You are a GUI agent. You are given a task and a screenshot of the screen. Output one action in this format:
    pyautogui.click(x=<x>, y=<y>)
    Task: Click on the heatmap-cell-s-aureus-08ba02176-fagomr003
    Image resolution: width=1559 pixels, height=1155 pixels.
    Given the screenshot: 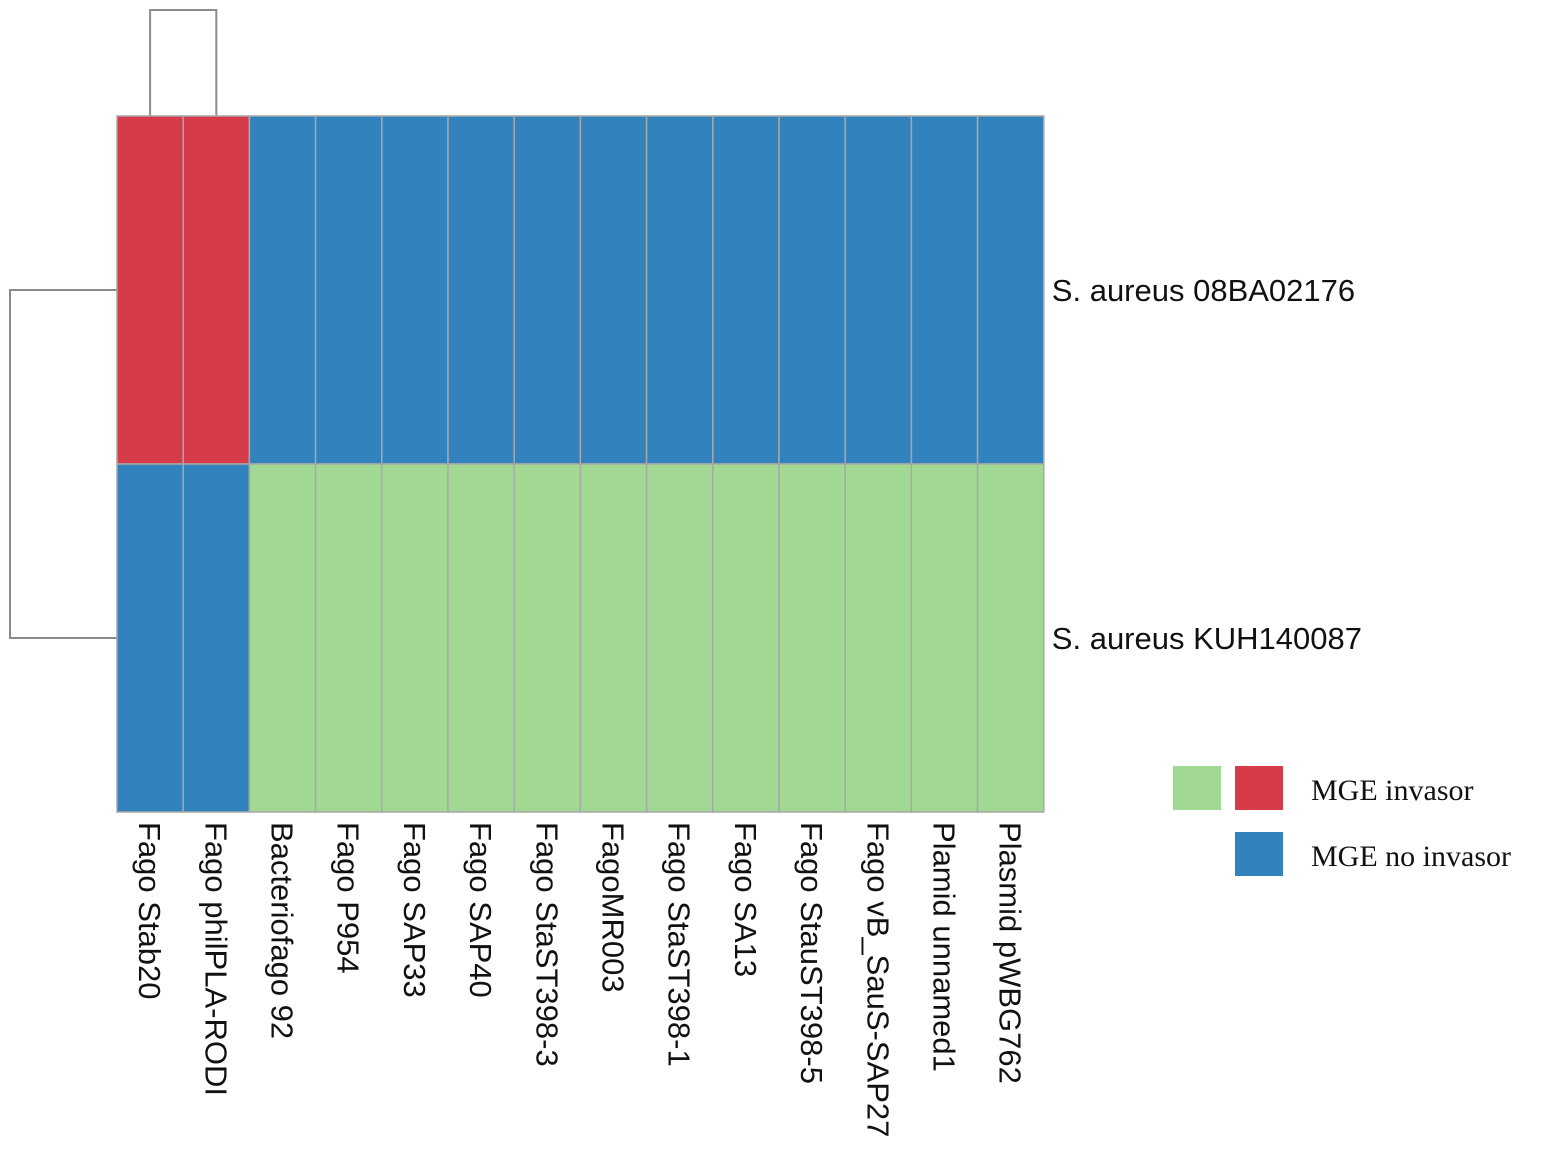 What is the action you would take?
    pyautogui.click(x=613, y=290)
    